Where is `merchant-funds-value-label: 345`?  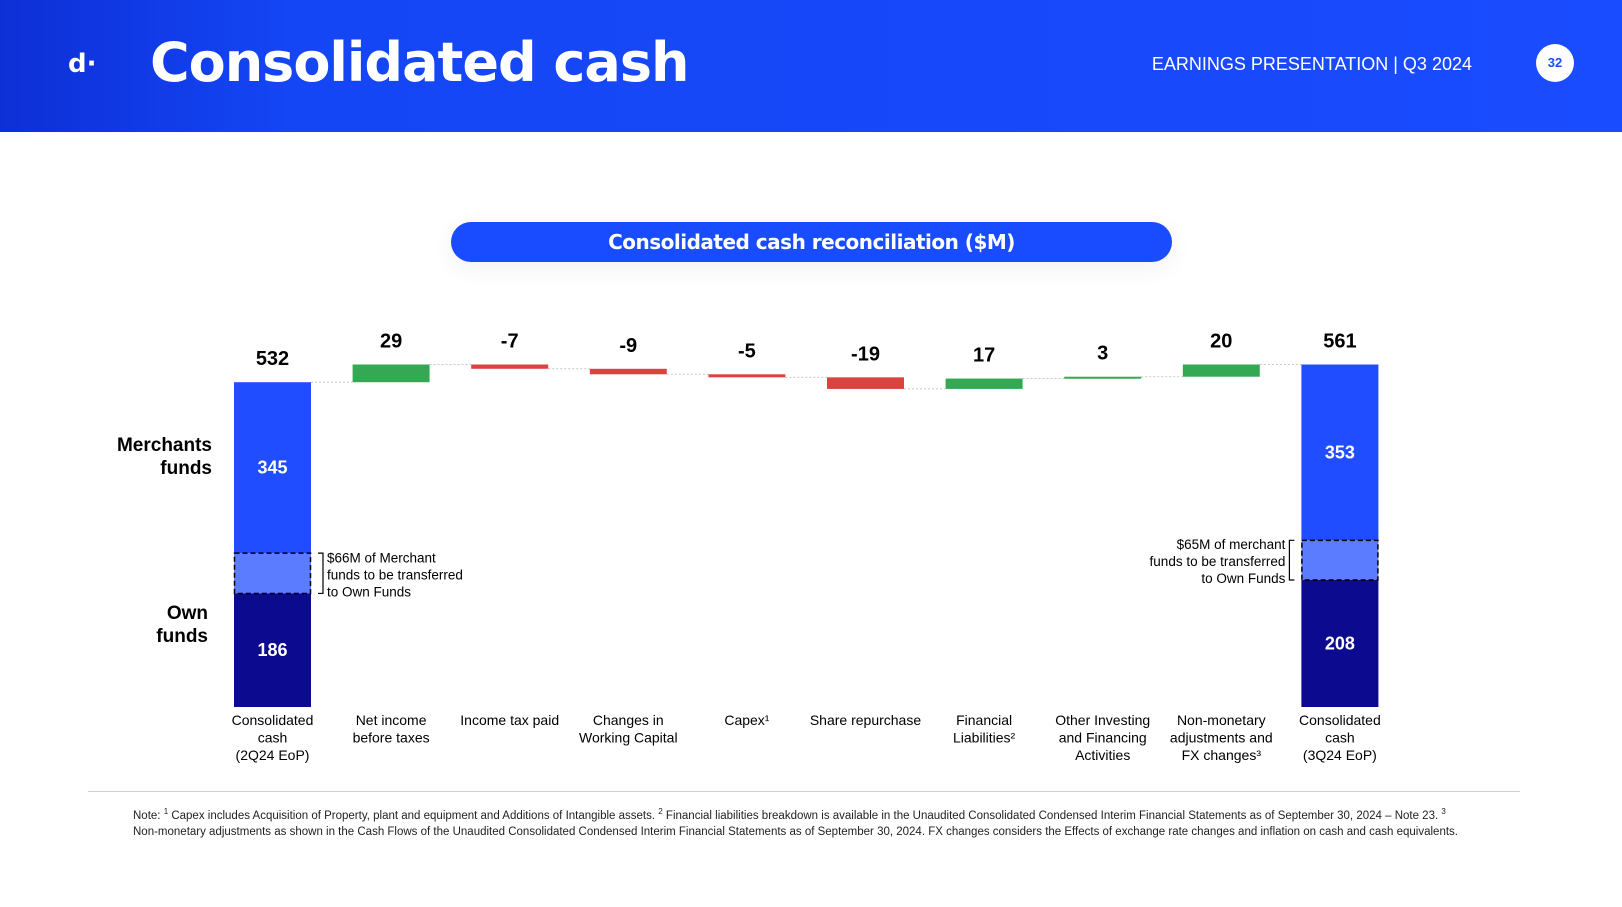
merchant-funds-value-label: 345 is located at coordinates (272, 468).